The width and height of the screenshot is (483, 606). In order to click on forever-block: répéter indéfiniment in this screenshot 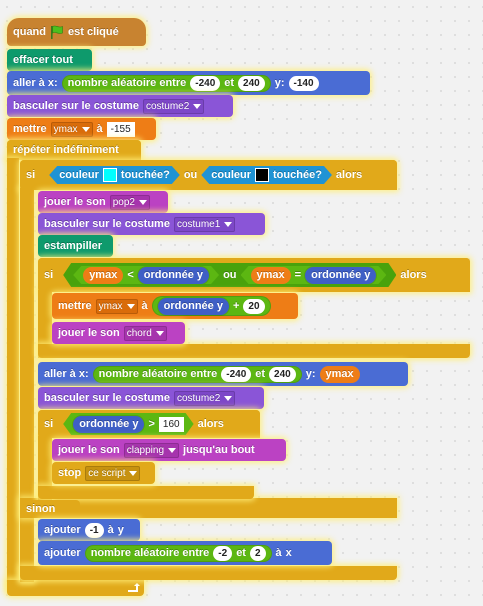, I will do `click(74, 150)`.